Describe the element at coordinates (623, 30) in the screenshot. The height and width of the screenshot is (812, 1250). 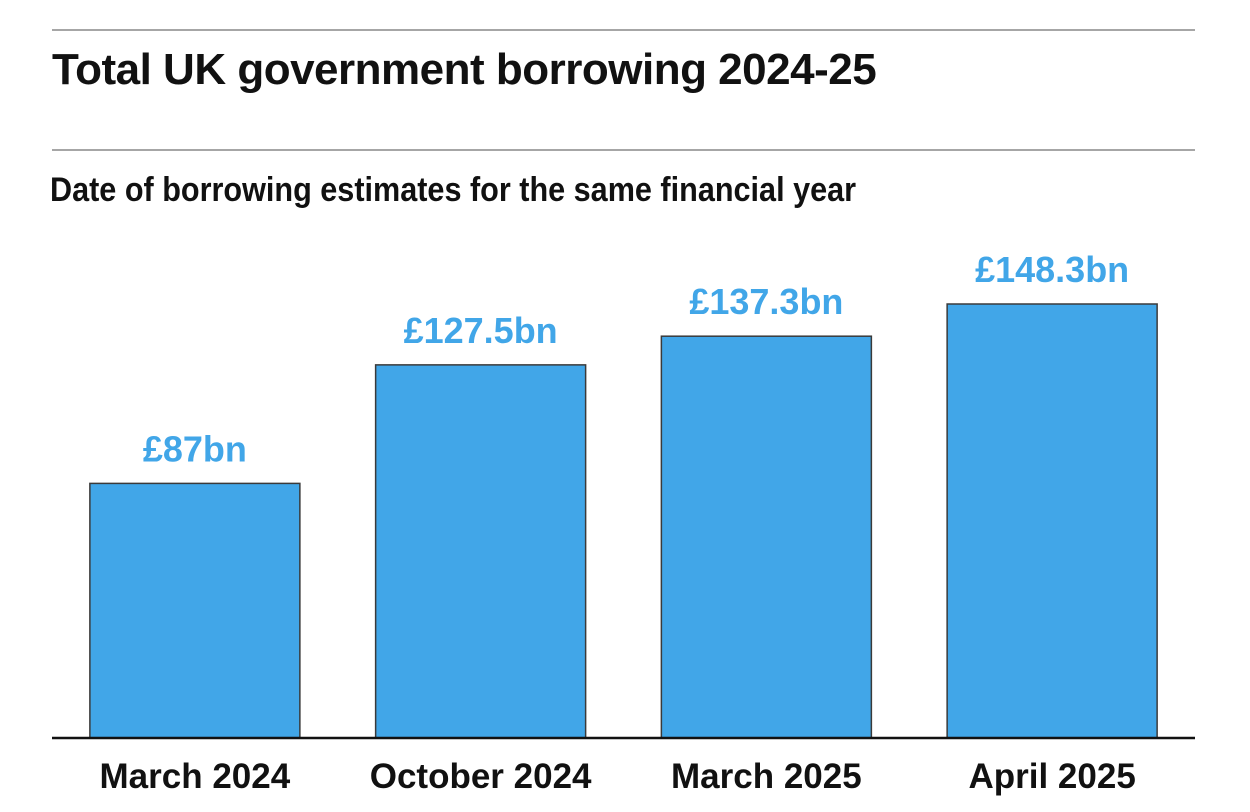
I see `top-rule` at that location.